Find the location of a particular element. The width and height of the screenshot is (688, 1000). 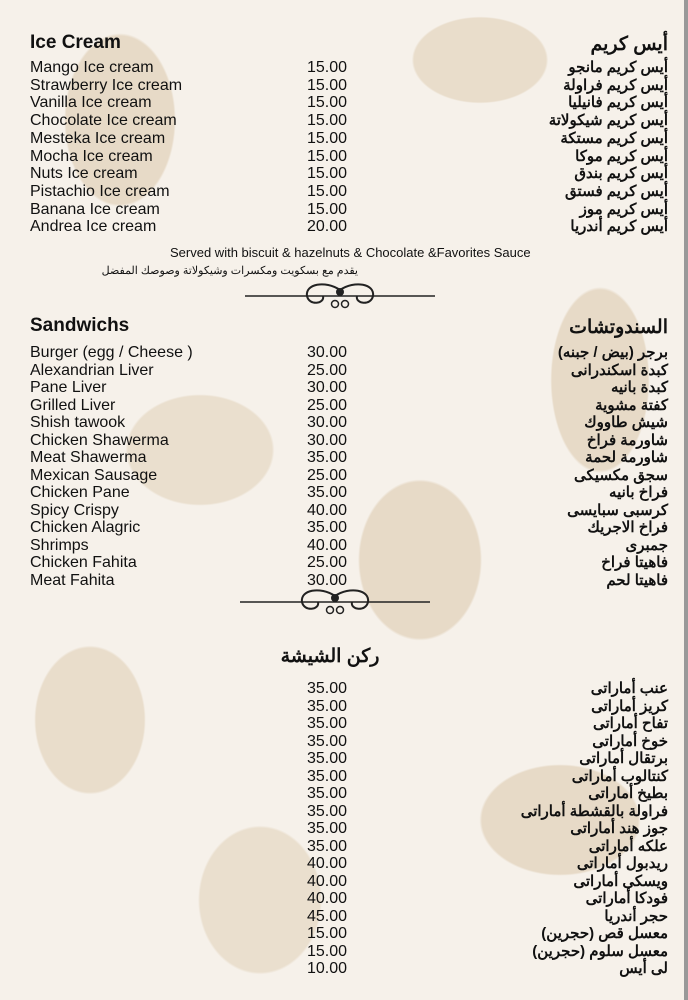

menu-item: 35.00 كنتالوب أماراتى is located at coordinates (344, 776).